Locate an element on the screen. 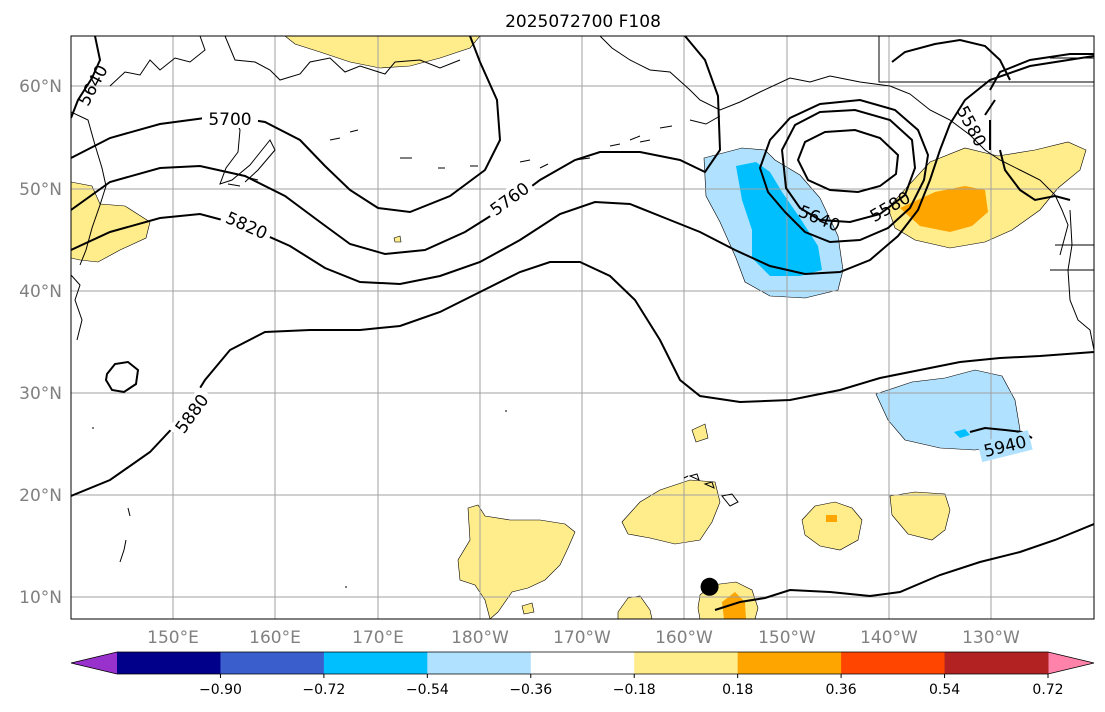  lat-label-40n: 40°N is located at coordinates (40, 292).